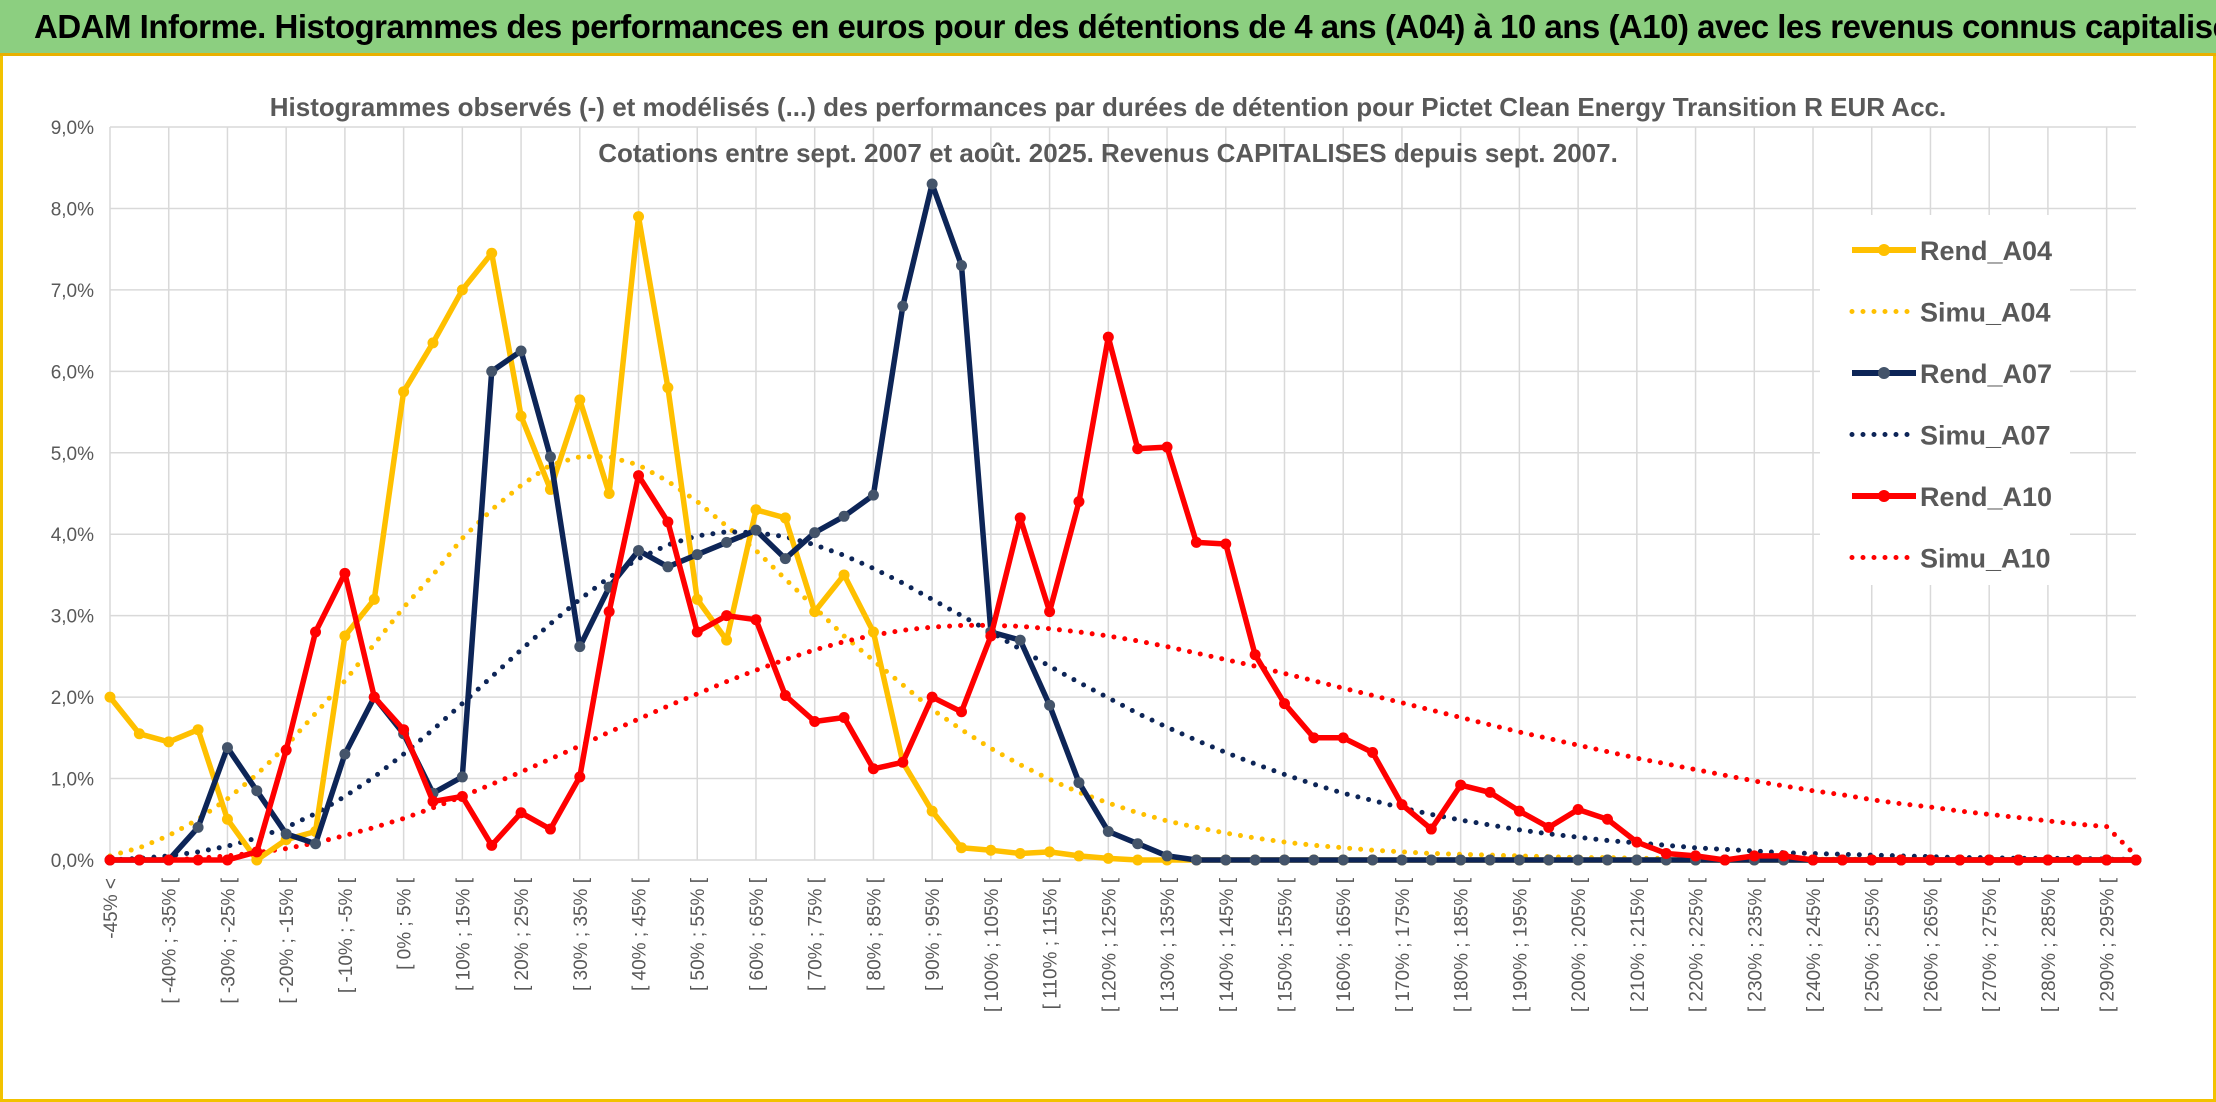  What do you see at coordinates (992, 944) in the screenshot?
I see `x-tick-label: [ 100% ; 105% [` at bounding box center [992, 944].